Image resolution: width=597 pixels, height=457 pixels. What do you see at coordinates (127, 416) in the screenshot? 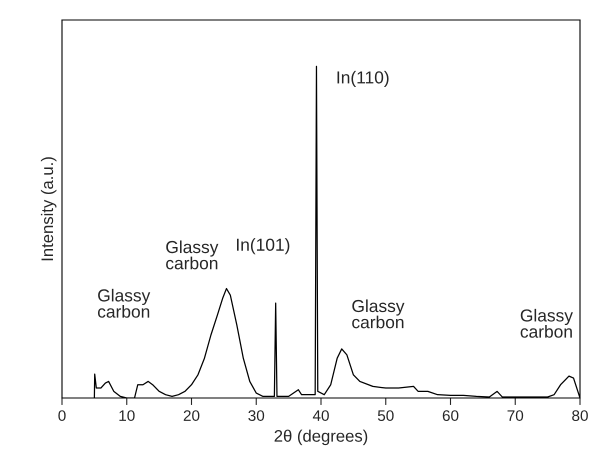
I see `x-tick-label: 10` at bounding box center [127, 416].